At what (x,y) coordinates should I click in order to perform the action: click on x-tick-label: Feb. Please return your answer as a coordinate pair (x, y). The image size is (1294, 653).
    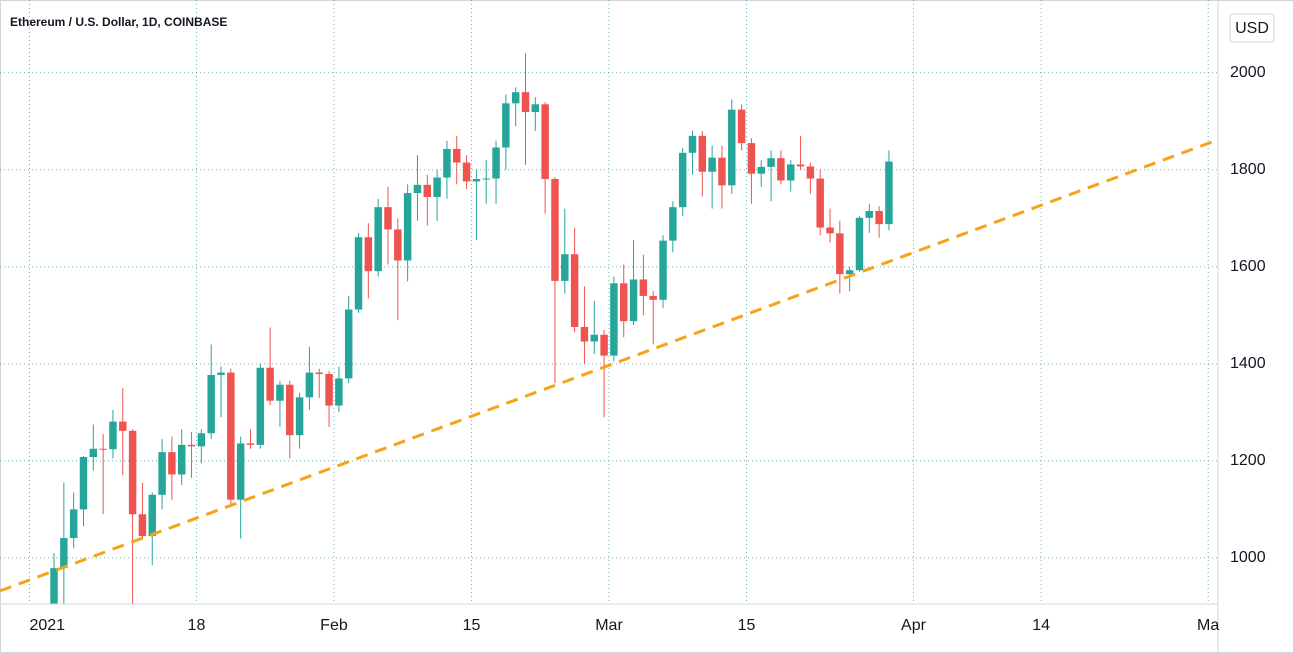
    Looking at the image, I should click on (334, 625).